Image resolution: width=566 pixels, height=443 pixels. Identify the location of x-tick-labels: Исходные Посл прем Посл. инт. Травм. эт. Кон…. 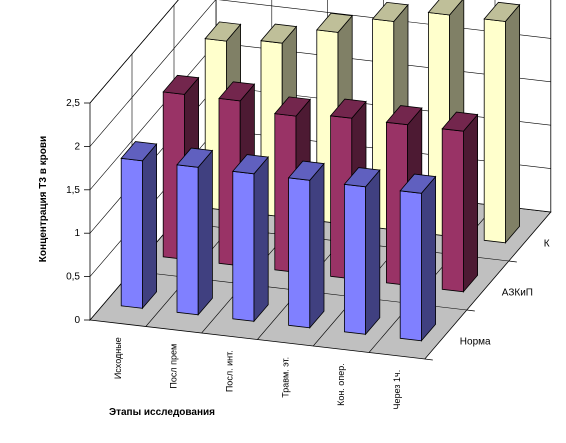
(257, 373).